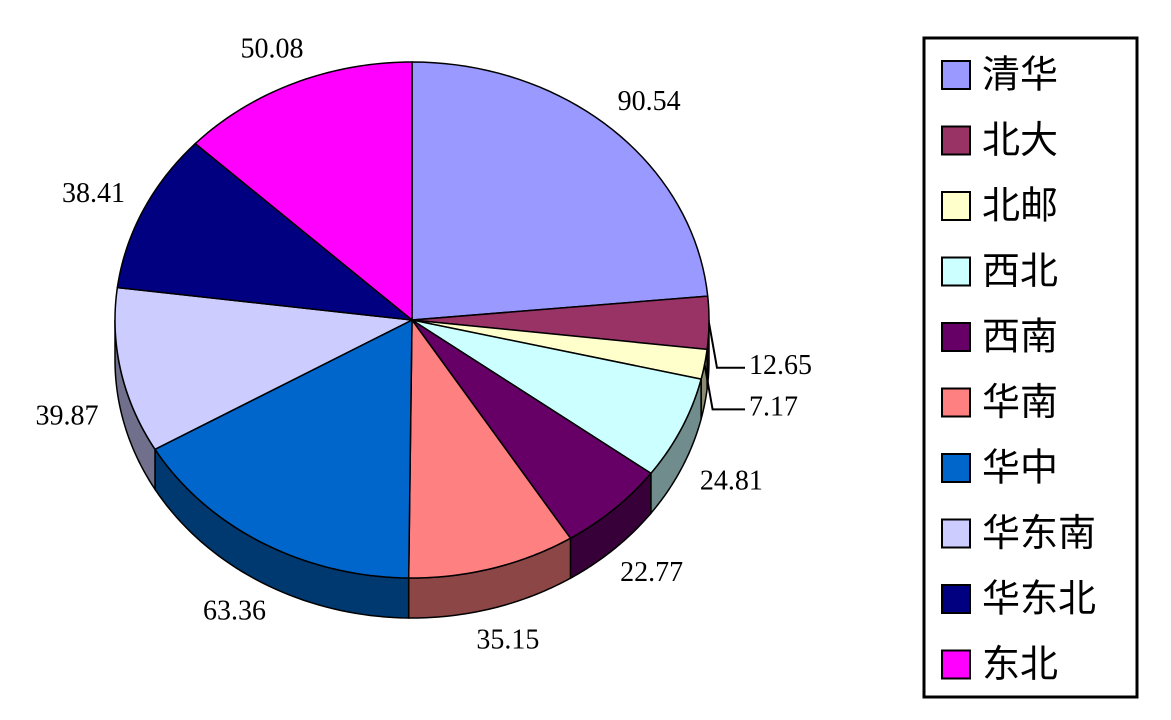 The width and height of the screenshot is (1171, 720). What do you see at coordinates (651, 572) in the screenshot?
I see `data-label: 22.77` at bounding box center [651, 572].